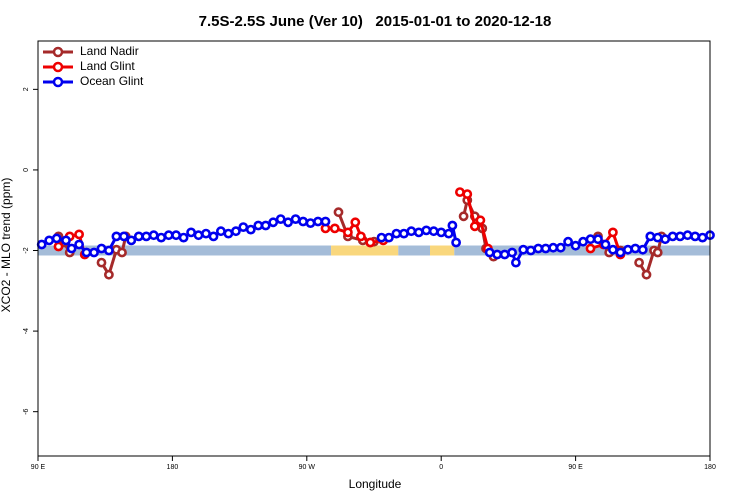  Describe the element at coordinates (441, 467) in the screenshot. I see `x-tick-label-3: 0` at that location.